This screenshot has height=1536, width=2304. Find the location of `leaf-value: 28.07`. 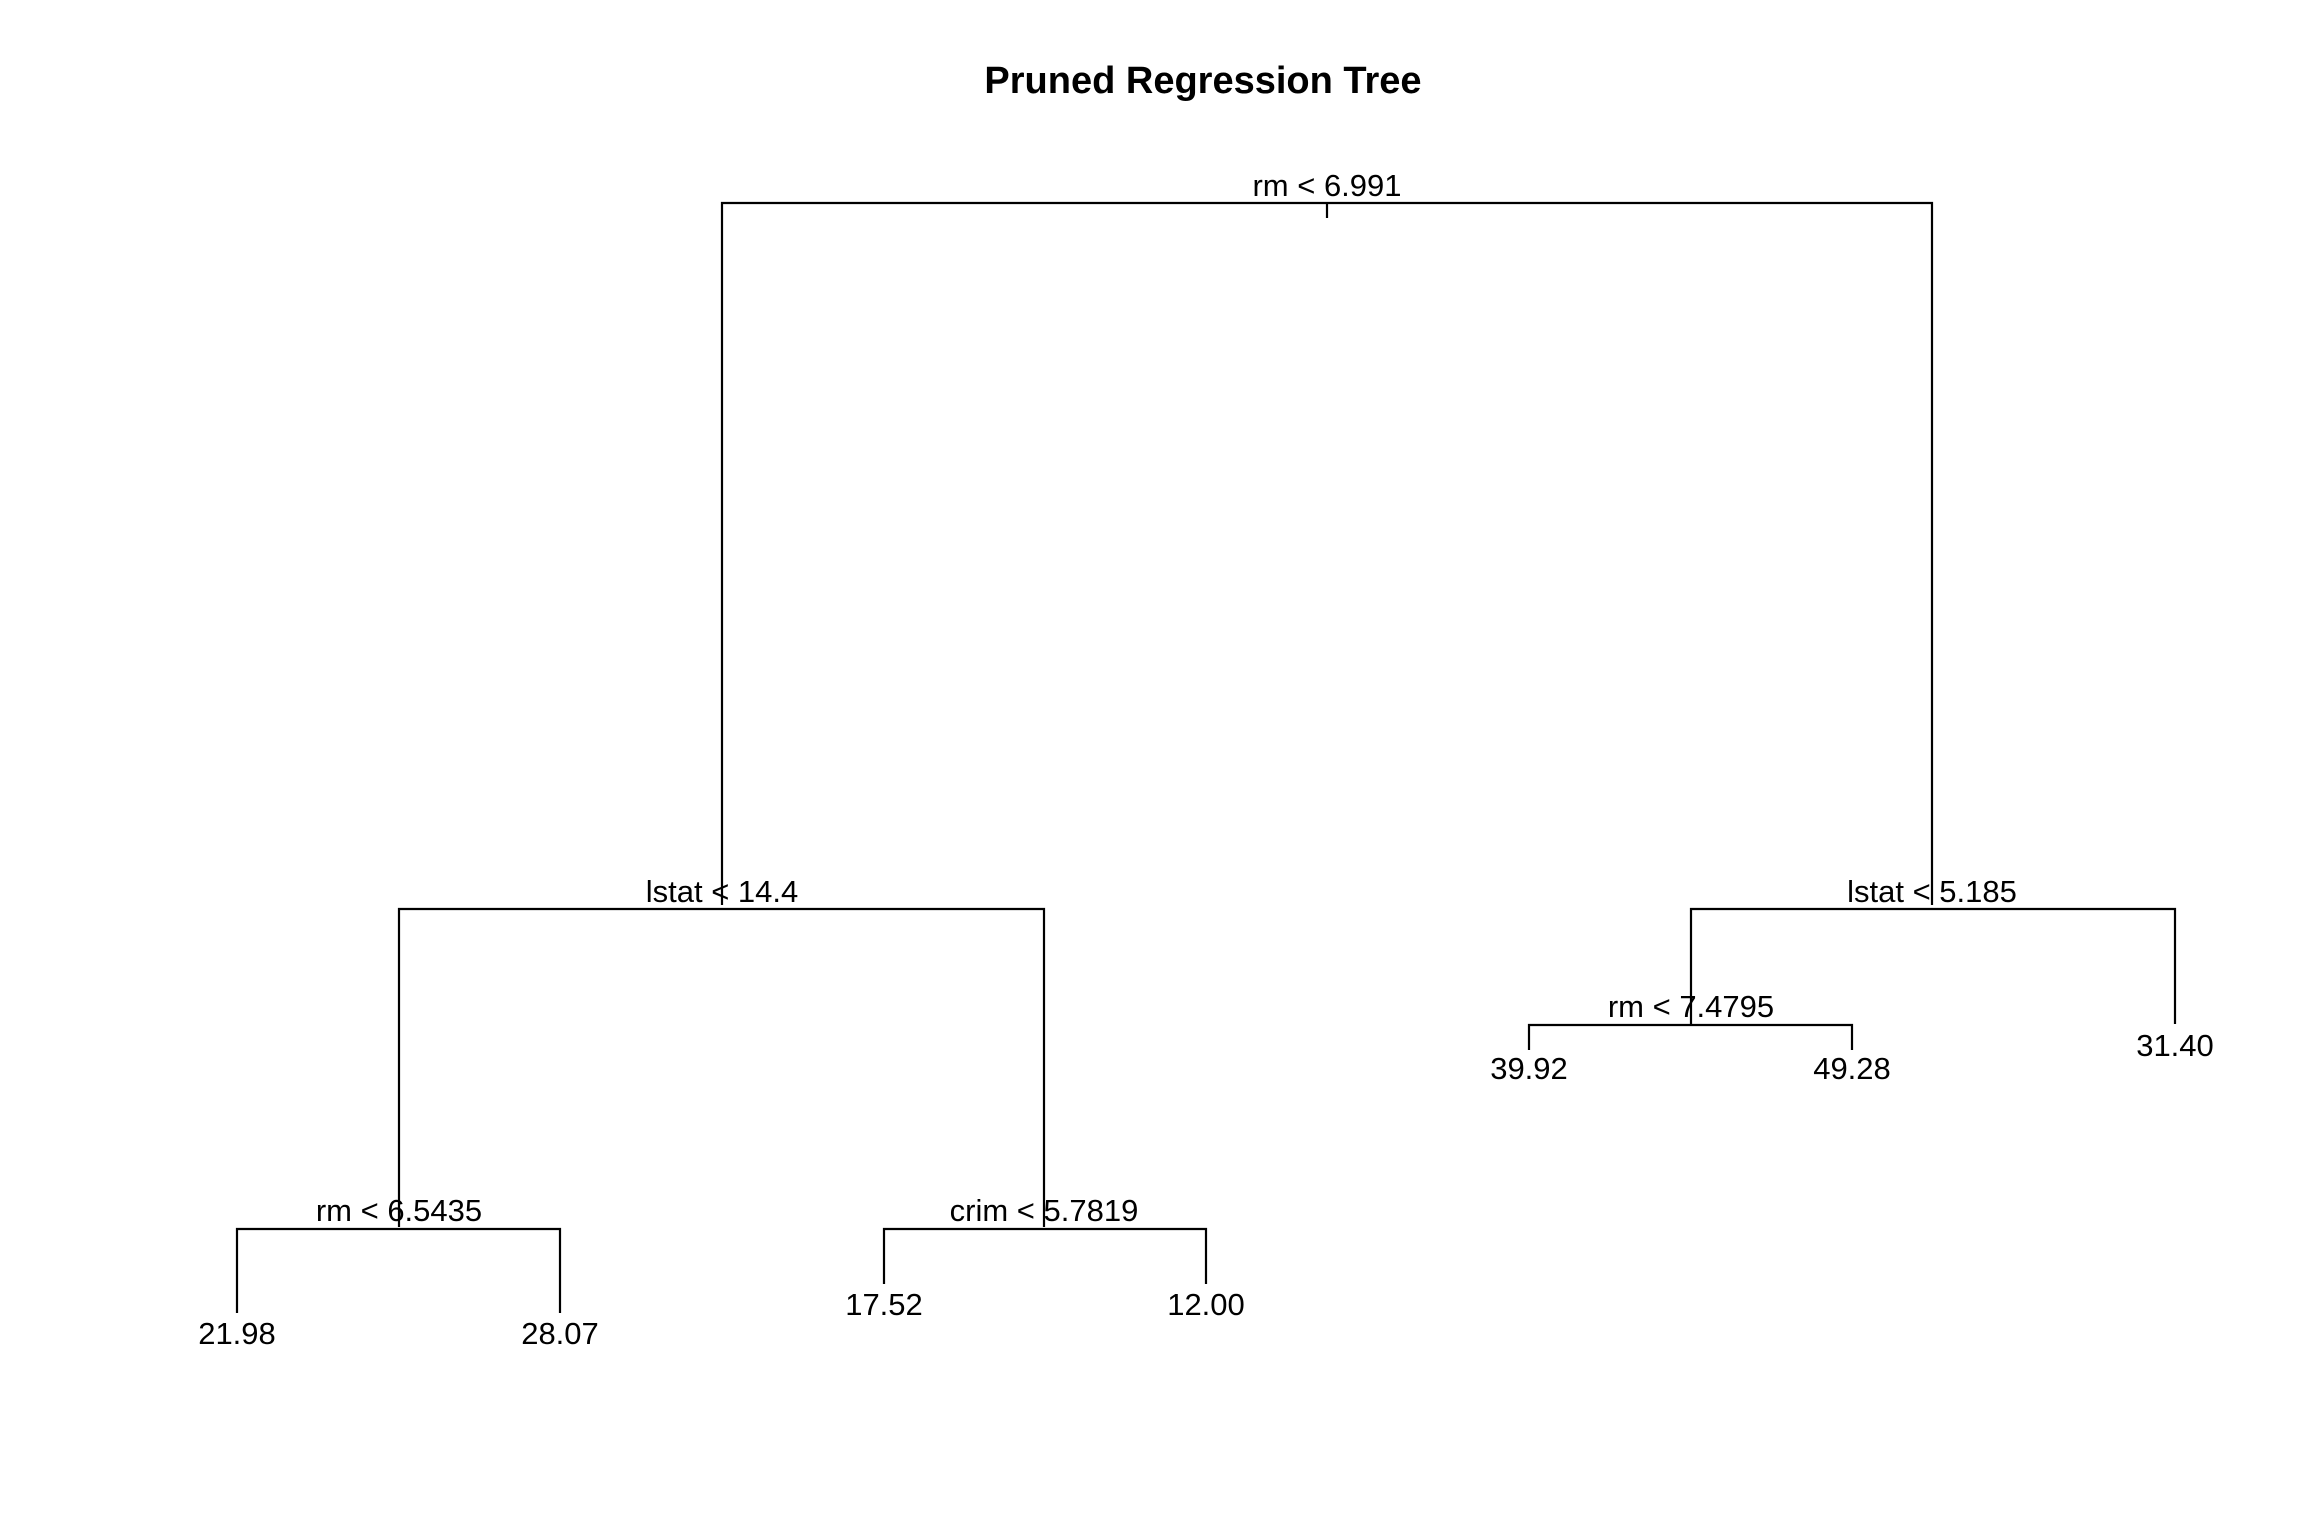

leaf-value: 28.07 is located at coordinates (560, 1333).